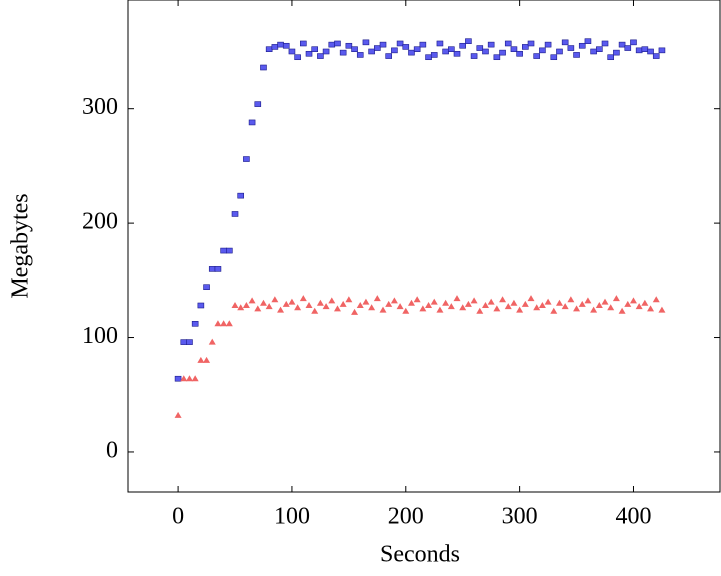 This screenshot has width=721, height=576. What do you see at coordinates (100, 222) in the screenshot?
I see `y-tick-label: 200` at bounding box center [100, 222].